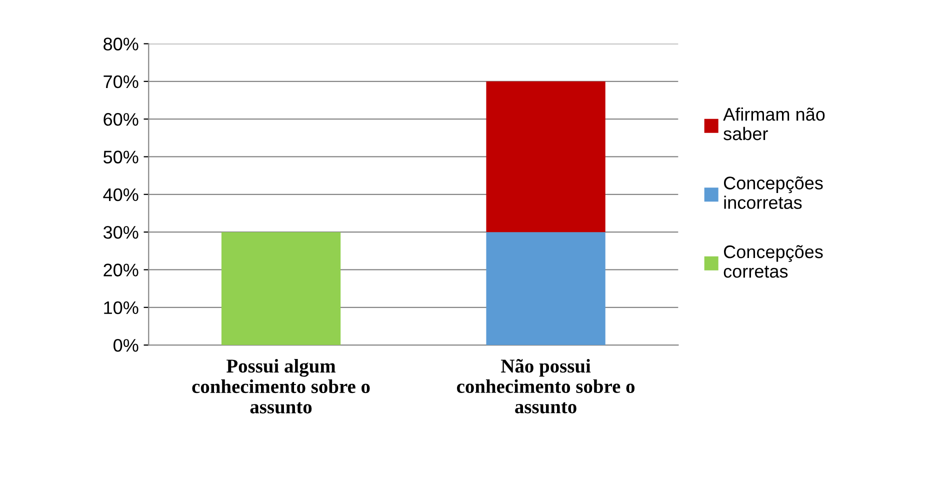 The image size is (929, 486). What do you see at coordinates (121, 270) in the screenshot?
I see `y-tick-label: 20%` at bounding box center [121, 270].